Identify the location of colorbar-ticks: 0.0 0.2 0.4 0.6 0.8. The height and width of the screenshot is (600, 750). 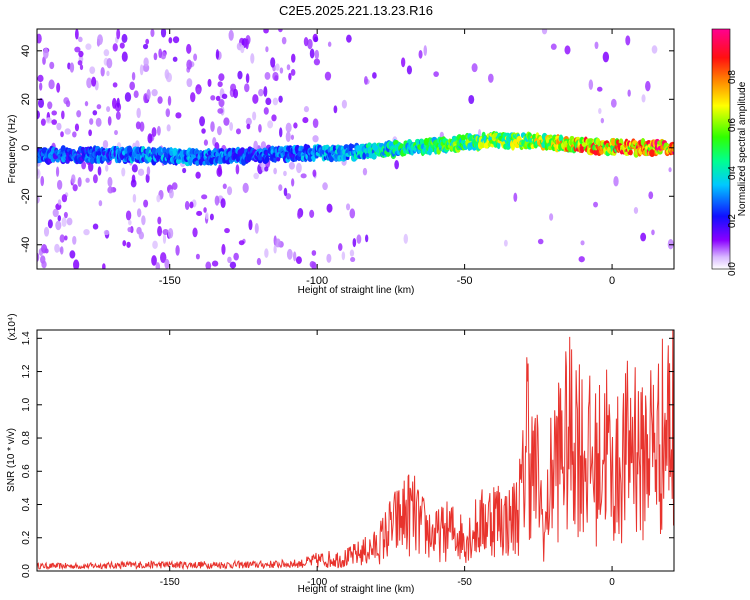
(732, 173).